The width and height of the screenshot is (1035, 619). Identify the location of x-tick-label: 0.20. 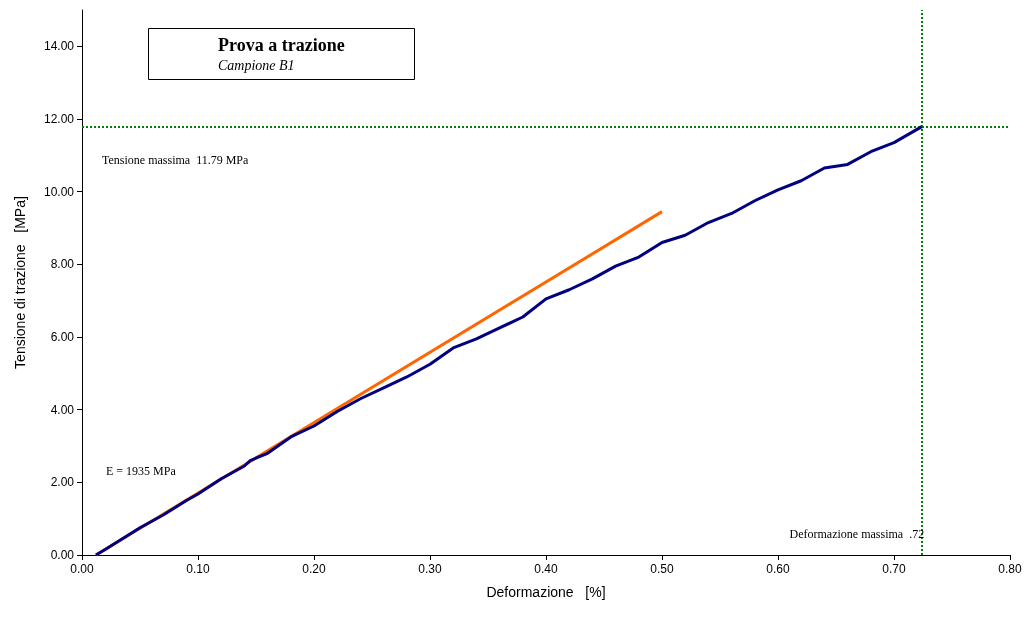
(314, 569).